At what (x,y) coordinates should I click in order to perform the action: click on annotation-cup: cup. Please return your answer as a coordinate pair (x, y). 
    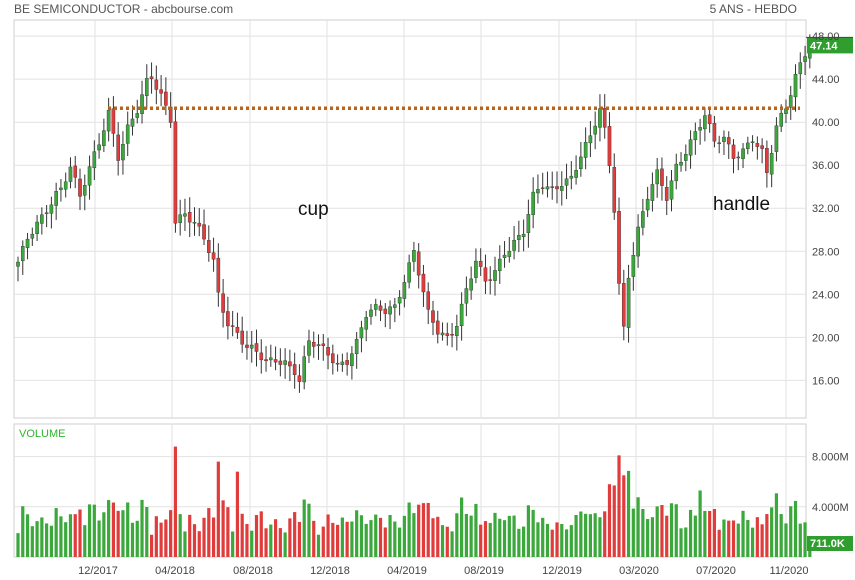
    Looking at the image, I should click on (313, 209).